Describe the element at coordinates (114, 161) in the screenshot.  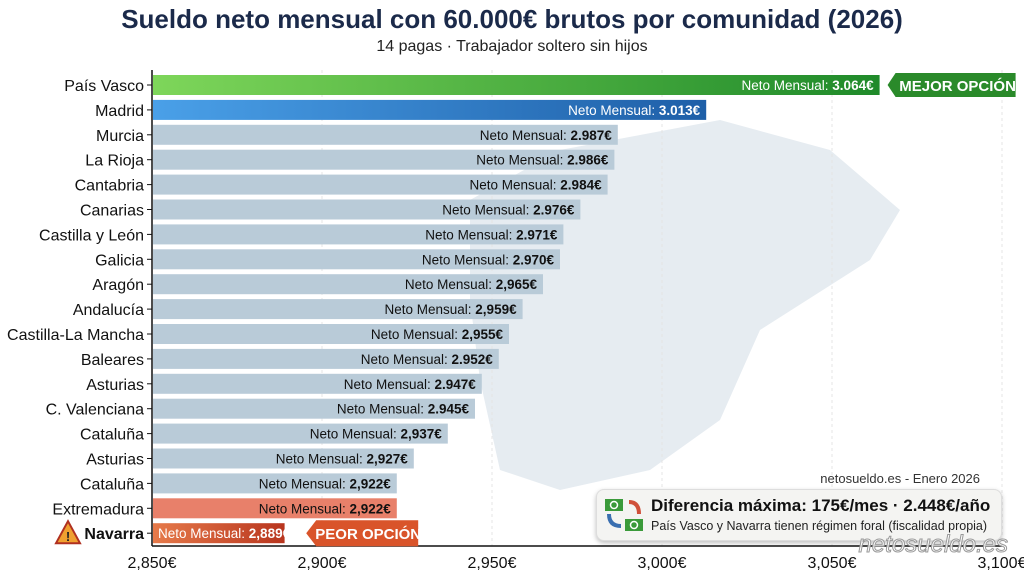
I see `y-category-label: La Rioja` at that location.